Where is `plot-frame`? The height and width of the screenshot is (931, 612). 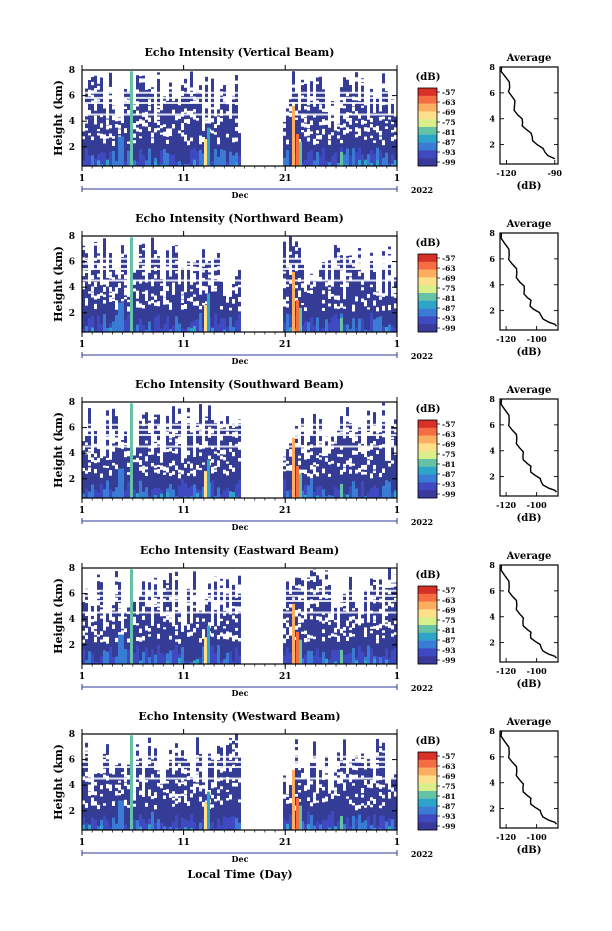
plot-frame is located at coordinates (239, 118).